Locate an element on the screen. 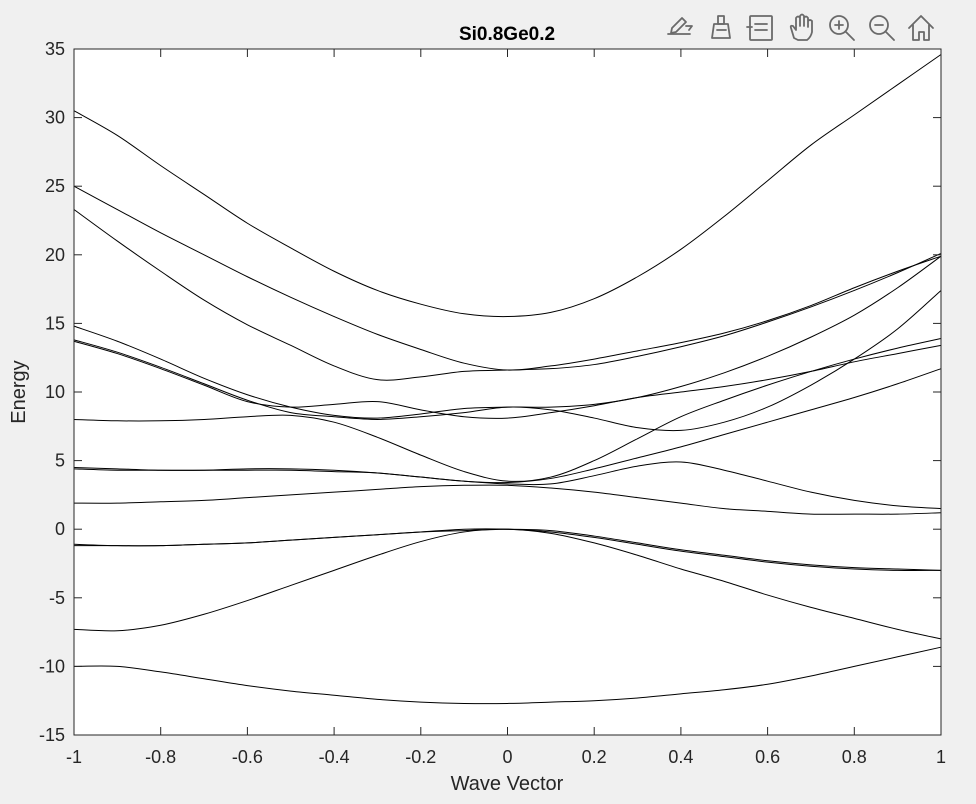 This screenshot has width=976, height=804. x-tick-label: 0.8 is located at coordinates (854, 757).